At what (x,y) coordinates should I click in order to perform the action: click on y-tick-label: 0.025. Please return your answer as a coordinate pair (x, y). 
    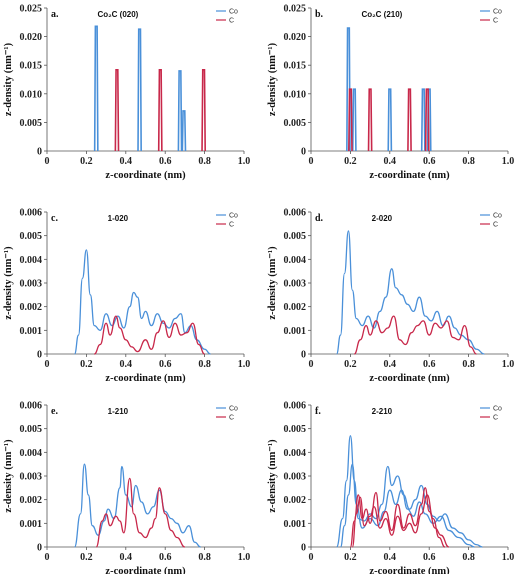
    Looking at the image, I should click on (295, 9).